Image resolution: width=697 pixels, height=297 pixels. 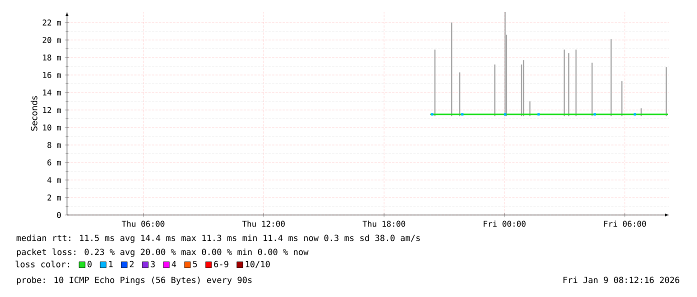 What do you see at coordinates (195, 264) in the screenshot?
I see `legend-label: 5` at bounding box center [195, 264].